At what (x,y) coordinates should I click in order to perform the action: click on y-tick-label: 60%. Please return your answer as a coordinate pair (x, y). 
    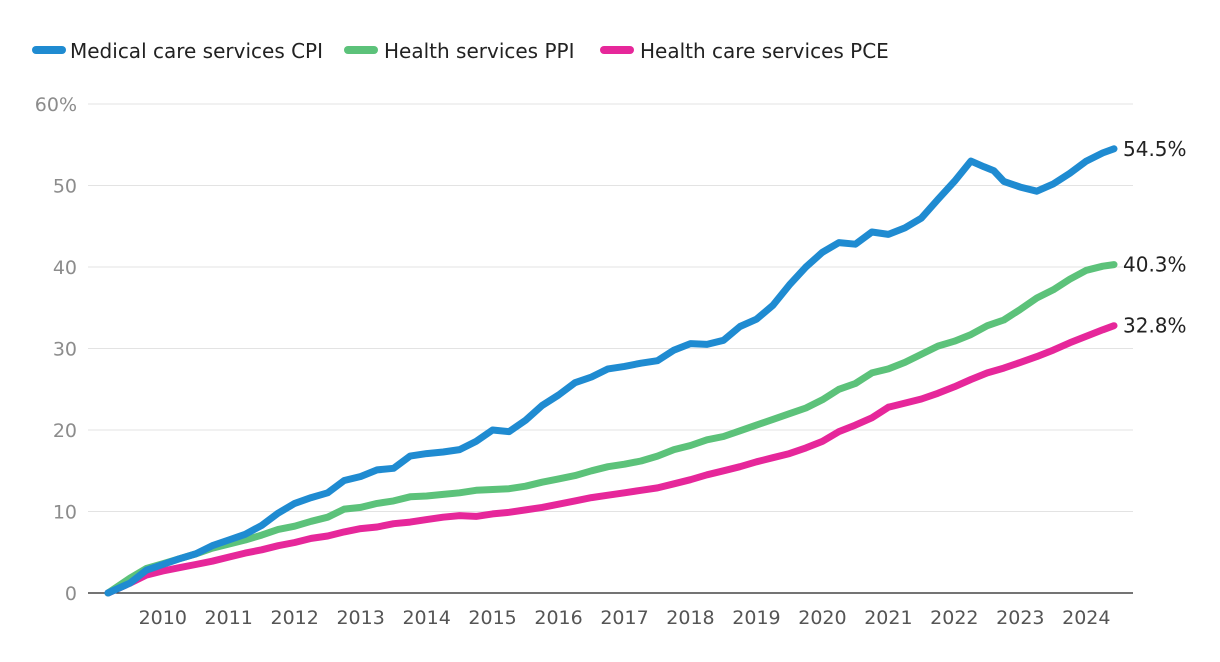
    Looking at the image, I should click on (56, 105).